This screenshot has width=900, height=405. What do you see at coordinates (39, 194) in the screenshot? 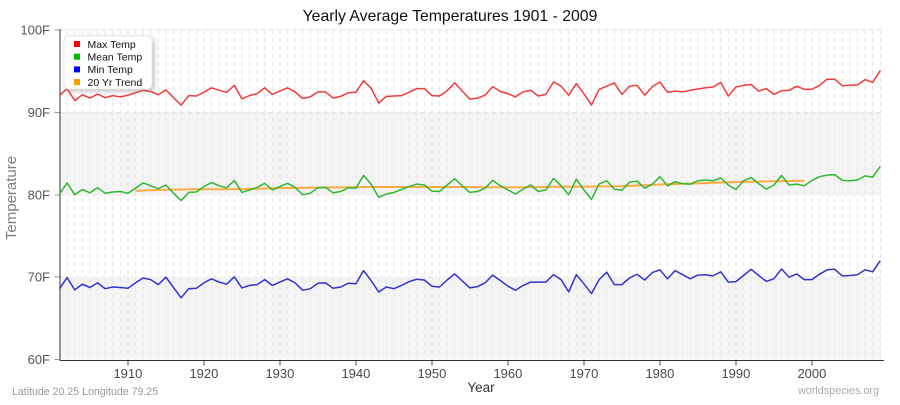
I see `svg-text: 80F` at bounding box center [39, 194].